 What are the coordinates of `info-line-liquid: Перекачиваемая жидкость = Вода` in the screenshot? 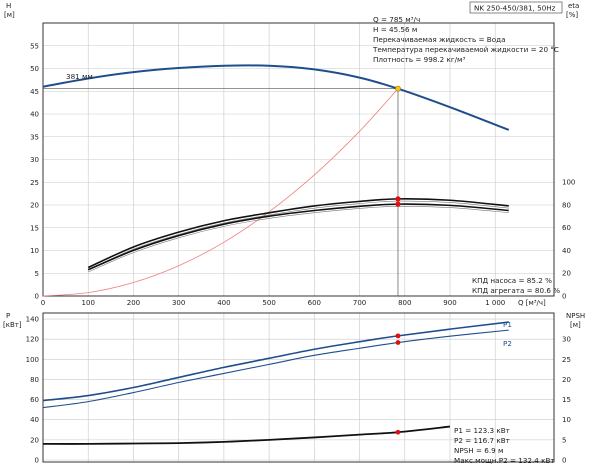 It's located at (439, 39).